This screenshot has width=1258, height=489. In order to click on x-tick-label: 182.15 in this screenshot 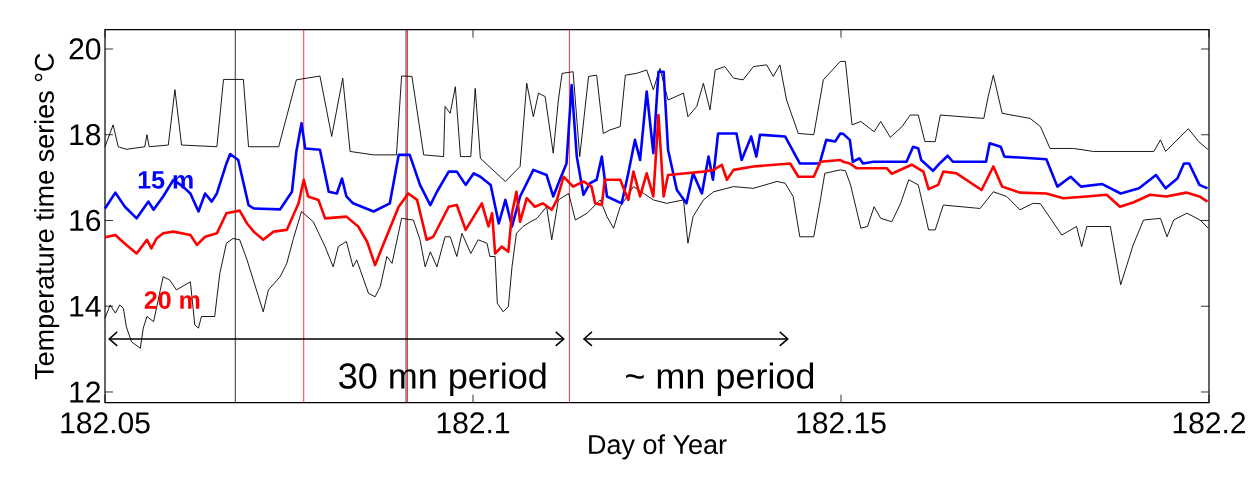, I will do `click(841, 423)`.